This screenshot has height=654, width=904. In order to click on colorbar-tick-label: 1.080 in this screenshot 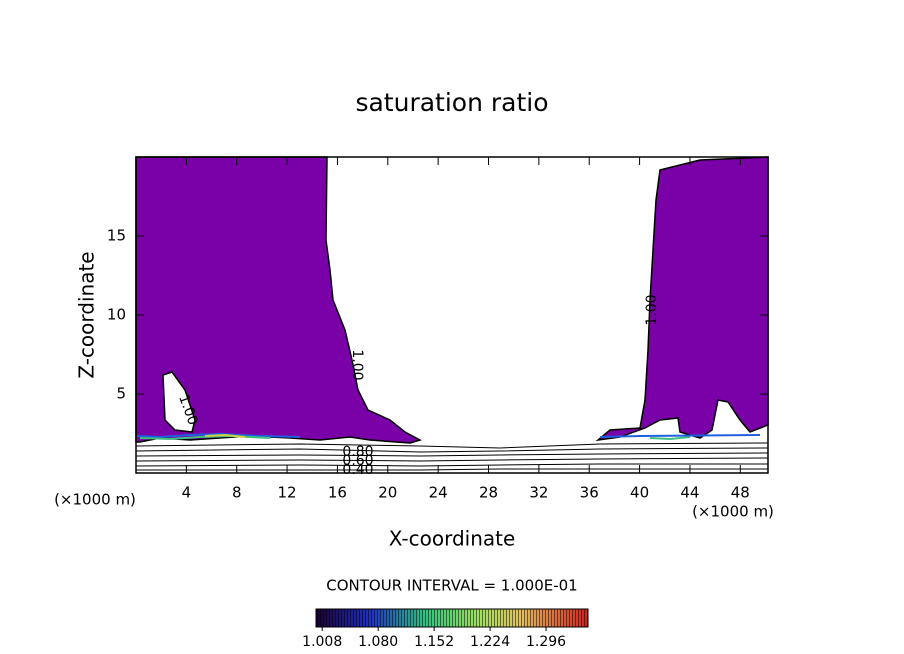, I will do `click(378, 642)`.